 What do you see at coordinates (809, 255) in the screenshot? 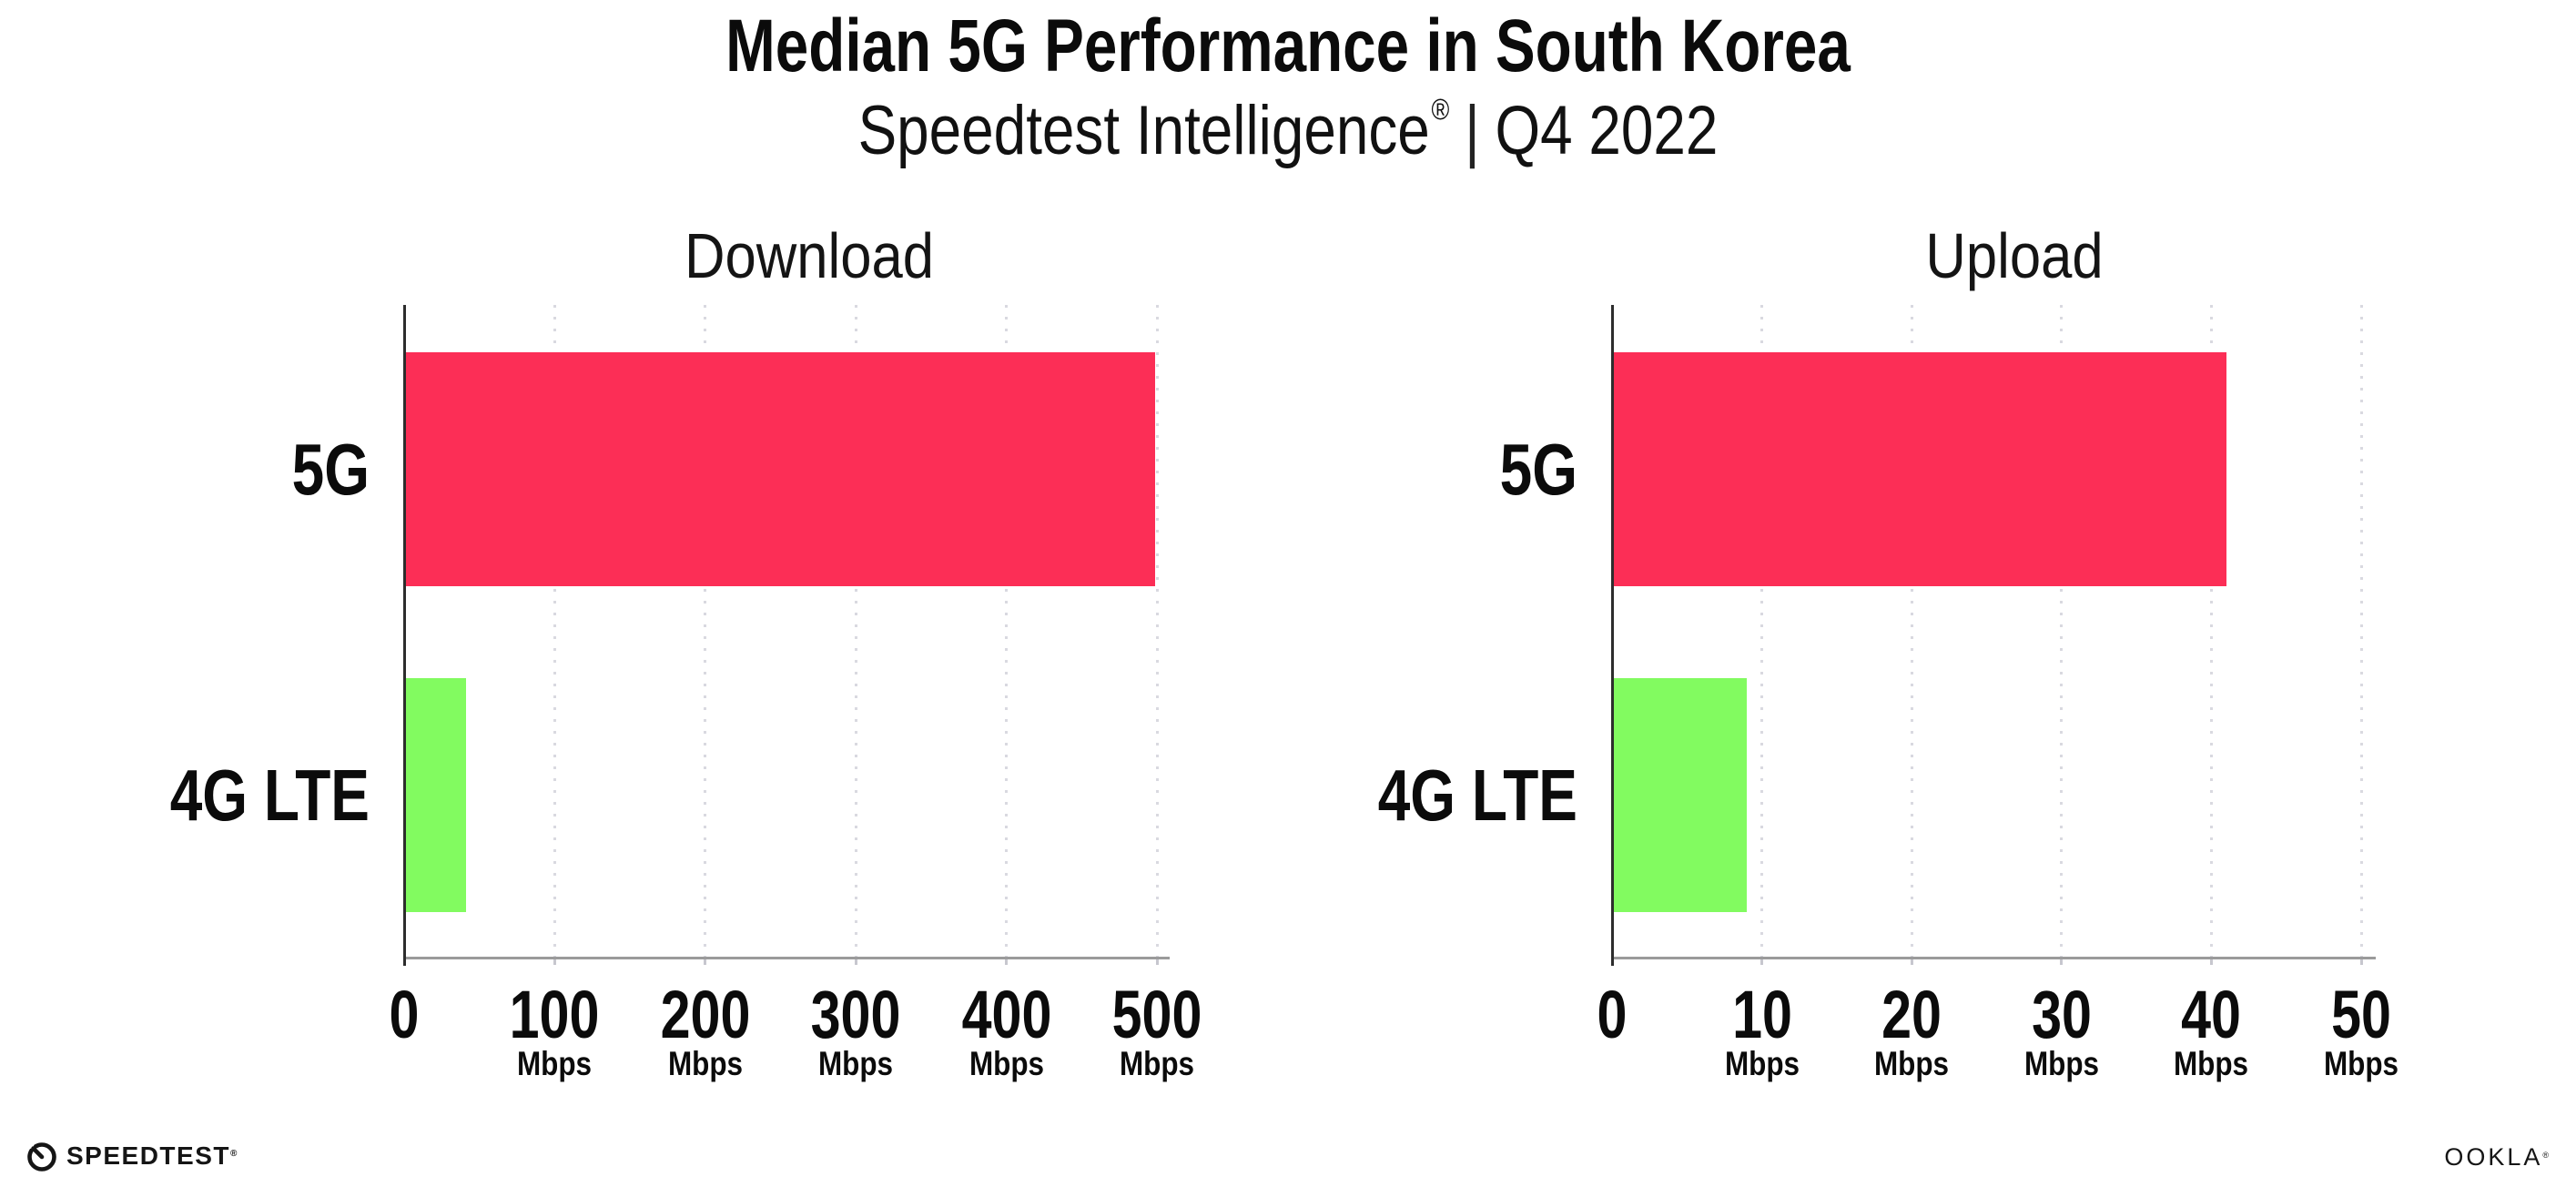
I see `panel-title: Download` at bounding box center [809, 255].